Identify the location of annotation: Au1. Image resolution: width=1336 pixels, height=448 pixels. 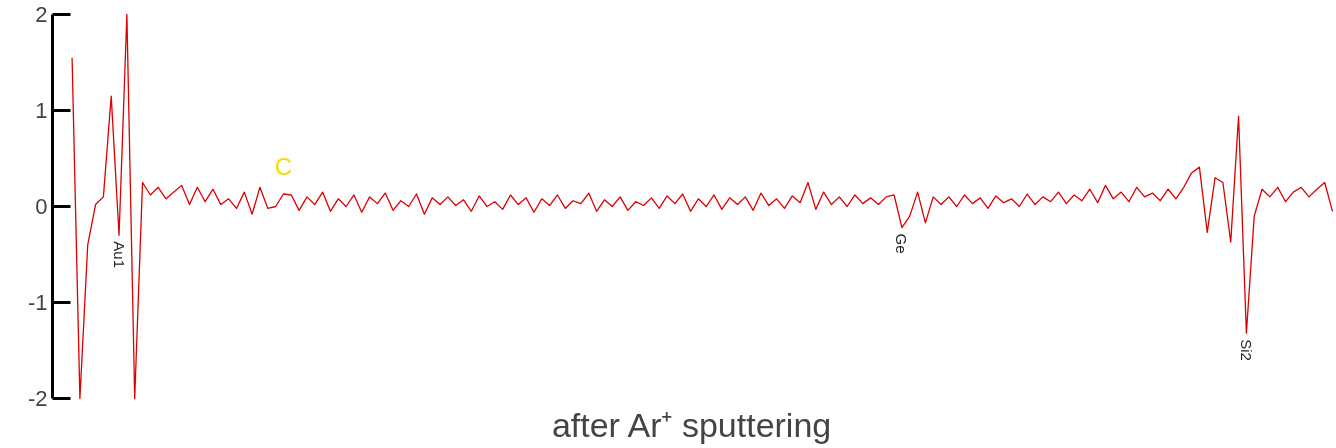
(119, 254).